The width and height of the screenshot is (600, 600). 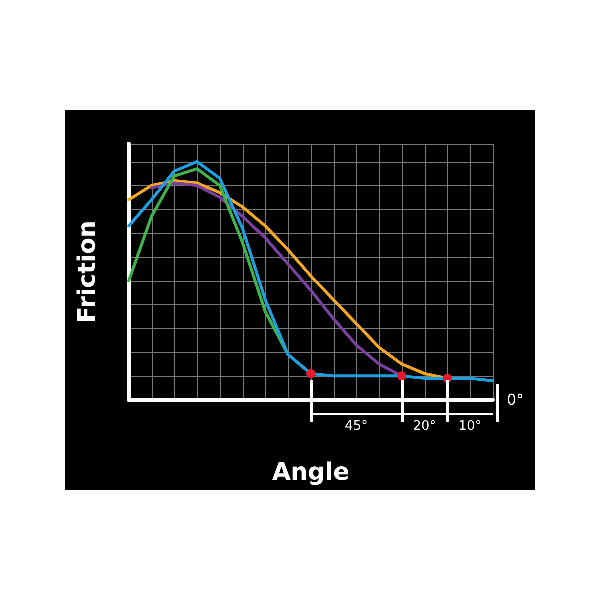 What do you see at coordinates (515, 400) in the screenshot?
I see `text: 0°` at bounding box center [515, 400].